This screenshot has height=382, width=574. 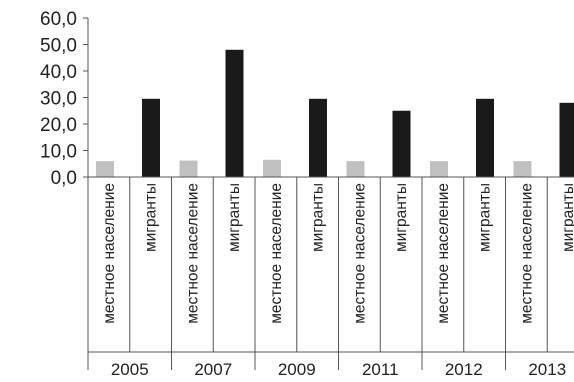 I want to click on bar-migrants-2005, so click(x=151, y=137).